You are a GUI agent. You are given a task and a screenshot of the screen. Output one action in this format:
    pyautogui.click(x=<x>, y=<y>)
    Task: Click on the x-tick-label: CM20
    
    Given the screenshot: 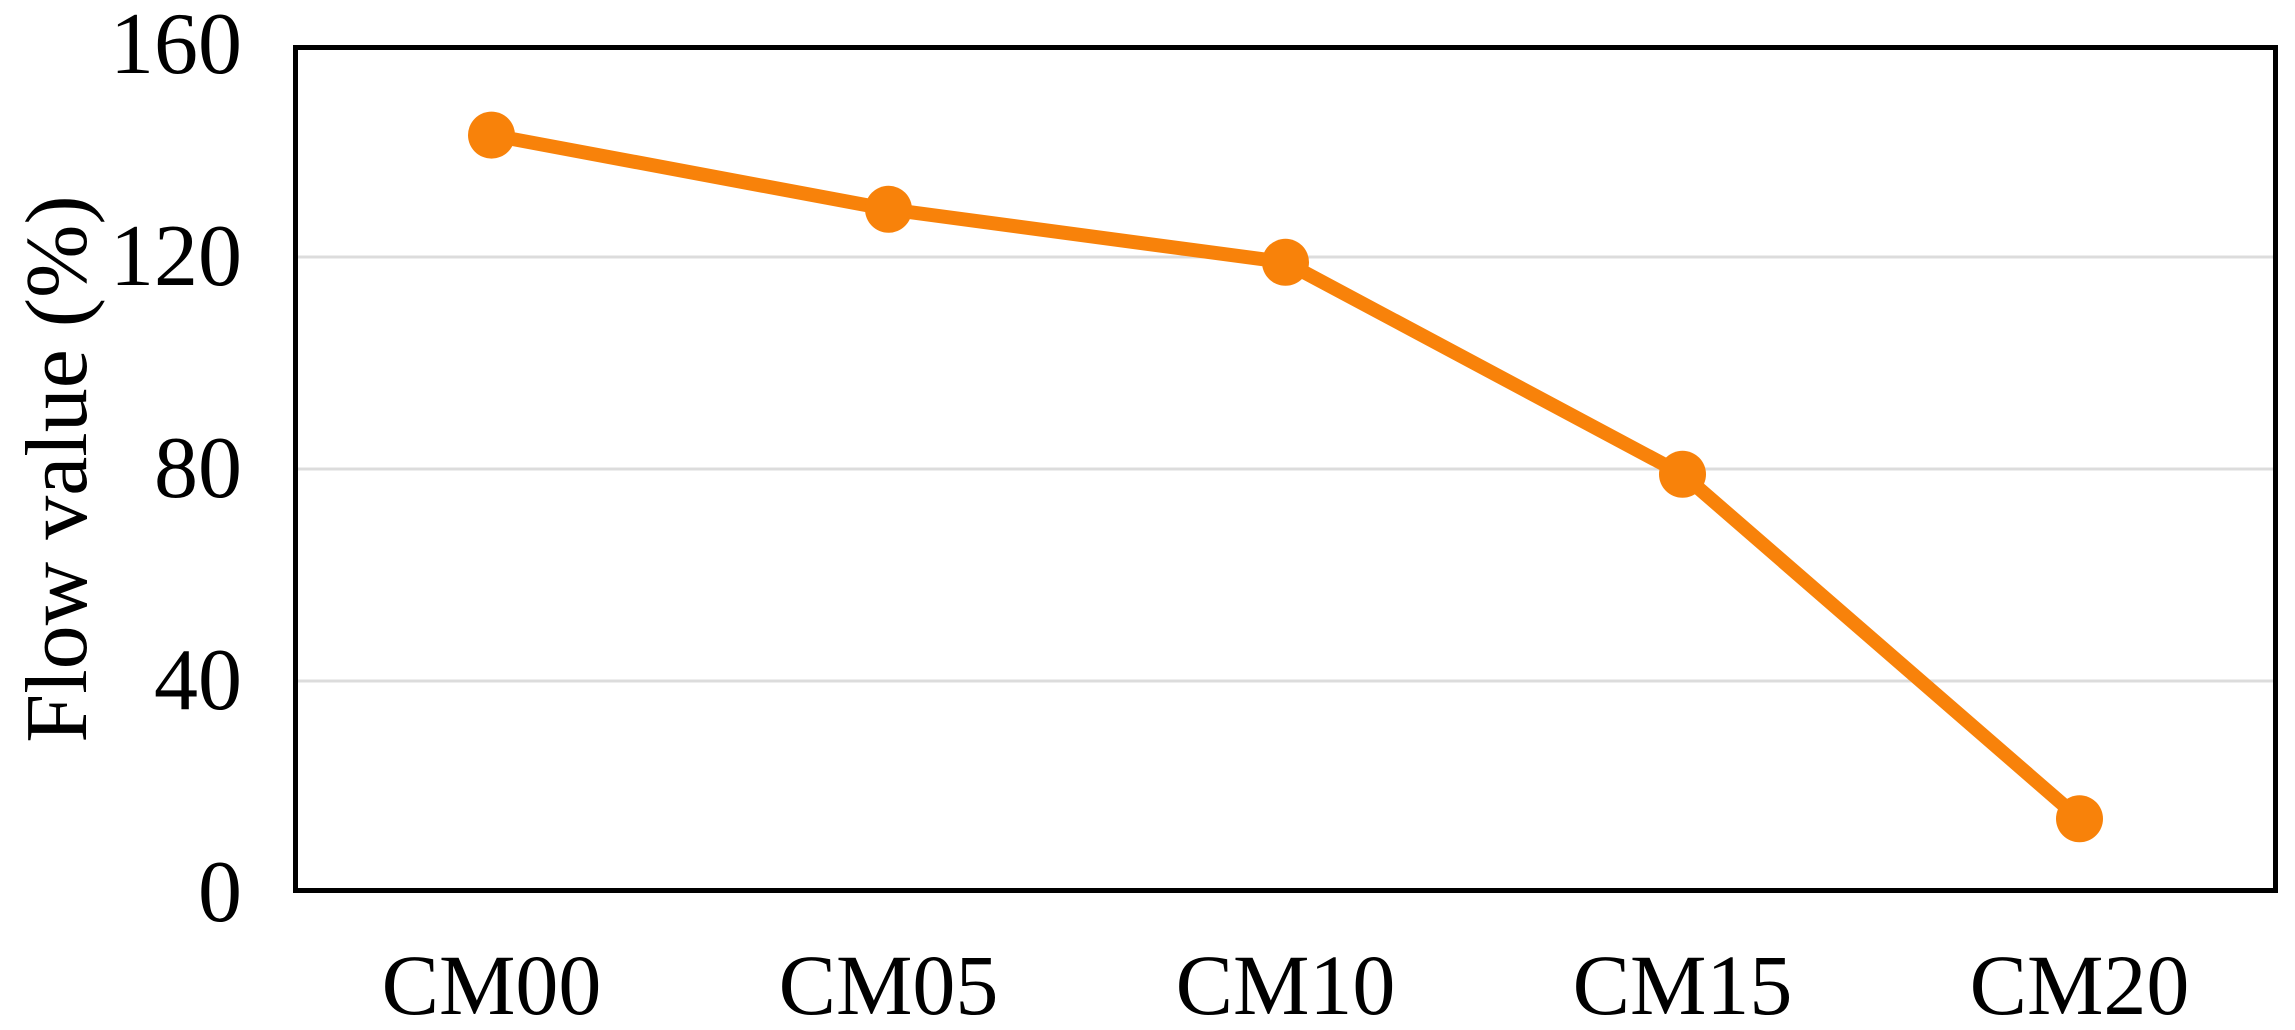 What is the action you would take?
    pyautogui.click(x=2079, y=983)
    